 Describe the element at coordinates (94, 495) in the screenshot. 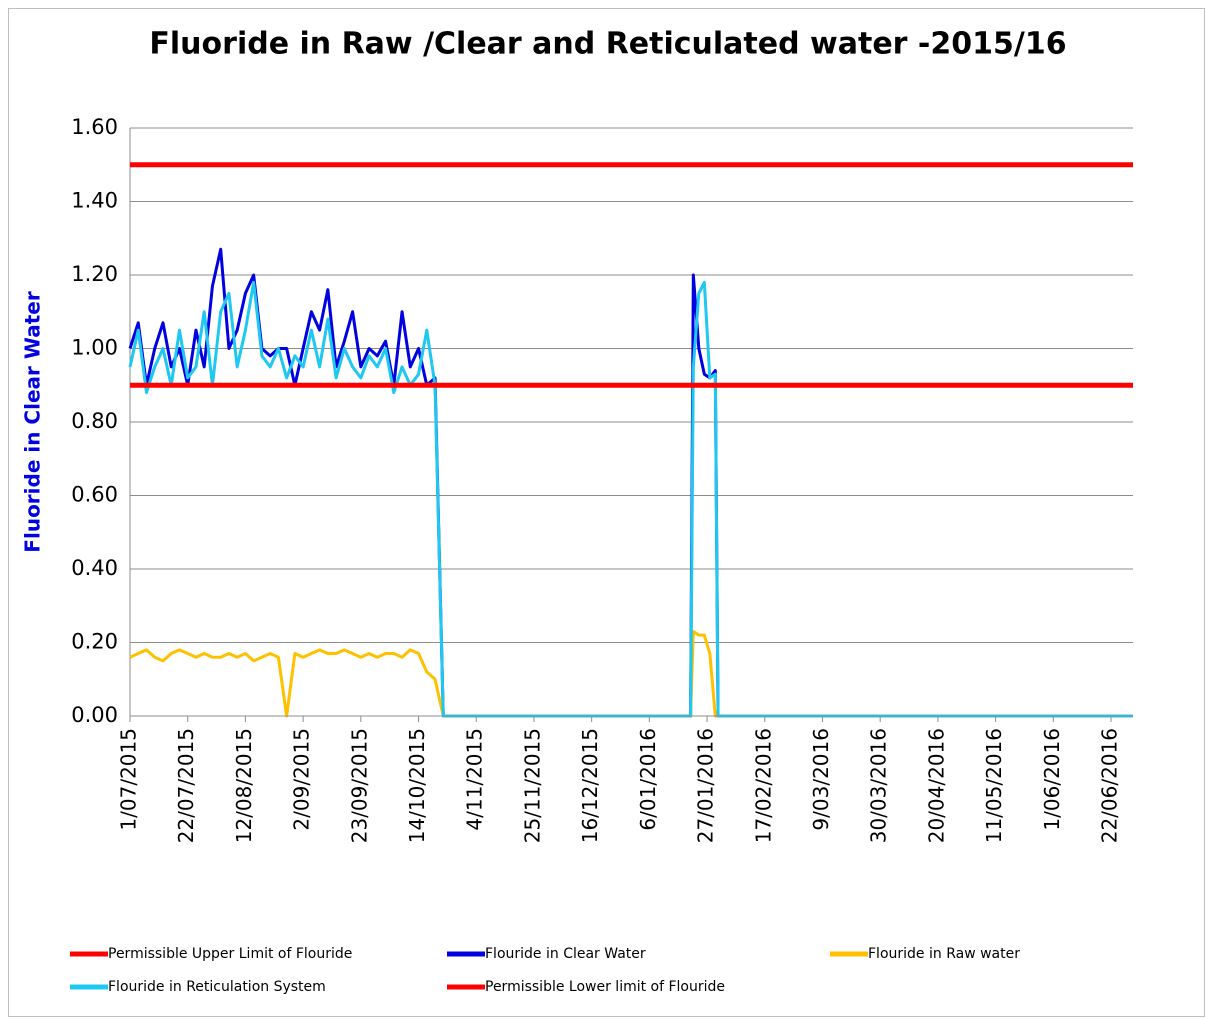

I see `y-tick-label: 0.60` at that location.